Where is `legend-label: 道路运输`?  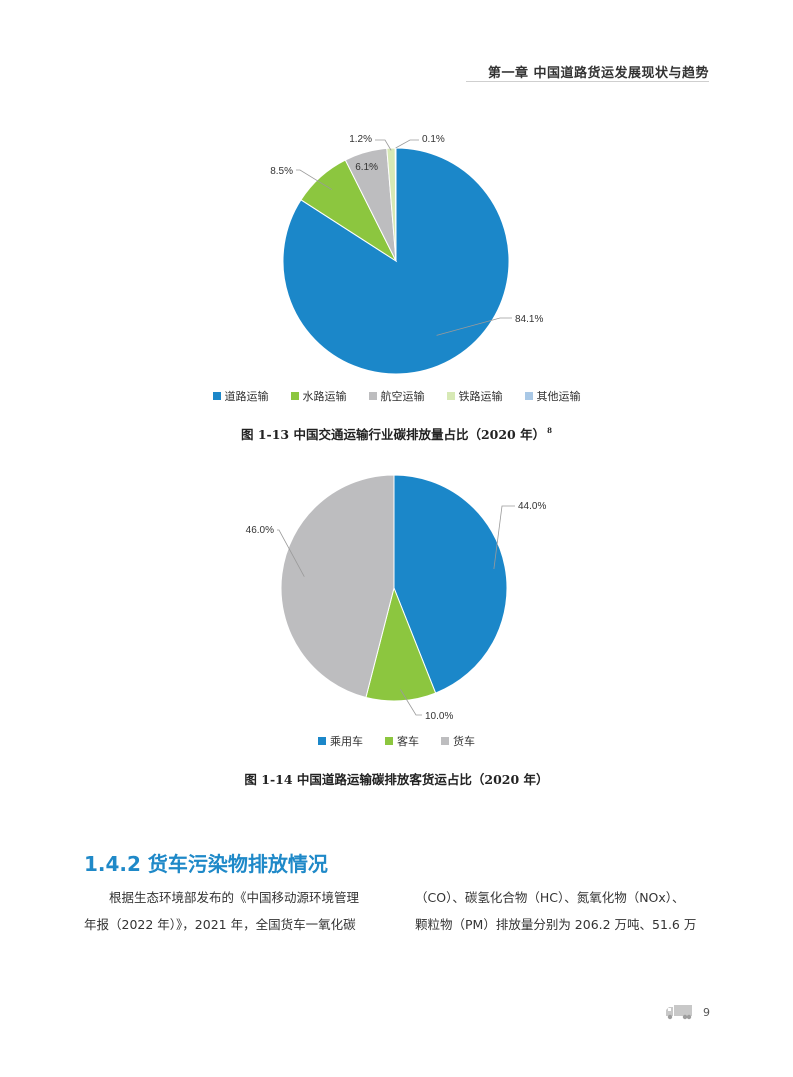
legend-label: 道路运输 is located at coordinates (246, 396).